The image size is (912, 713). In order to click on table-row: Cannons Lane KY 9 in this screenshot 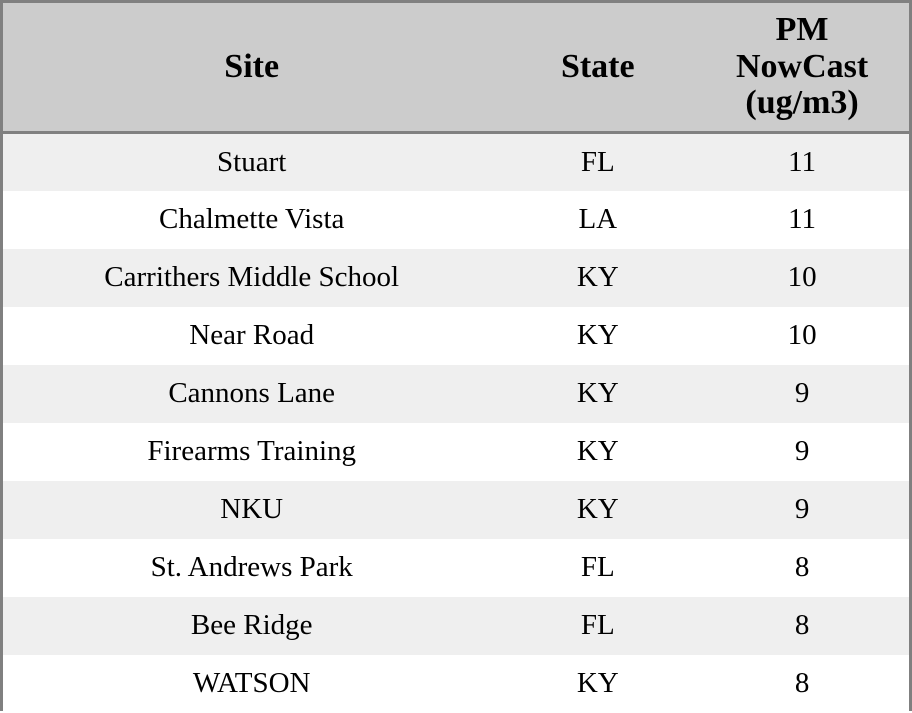, I will do `click(456, 393)`.